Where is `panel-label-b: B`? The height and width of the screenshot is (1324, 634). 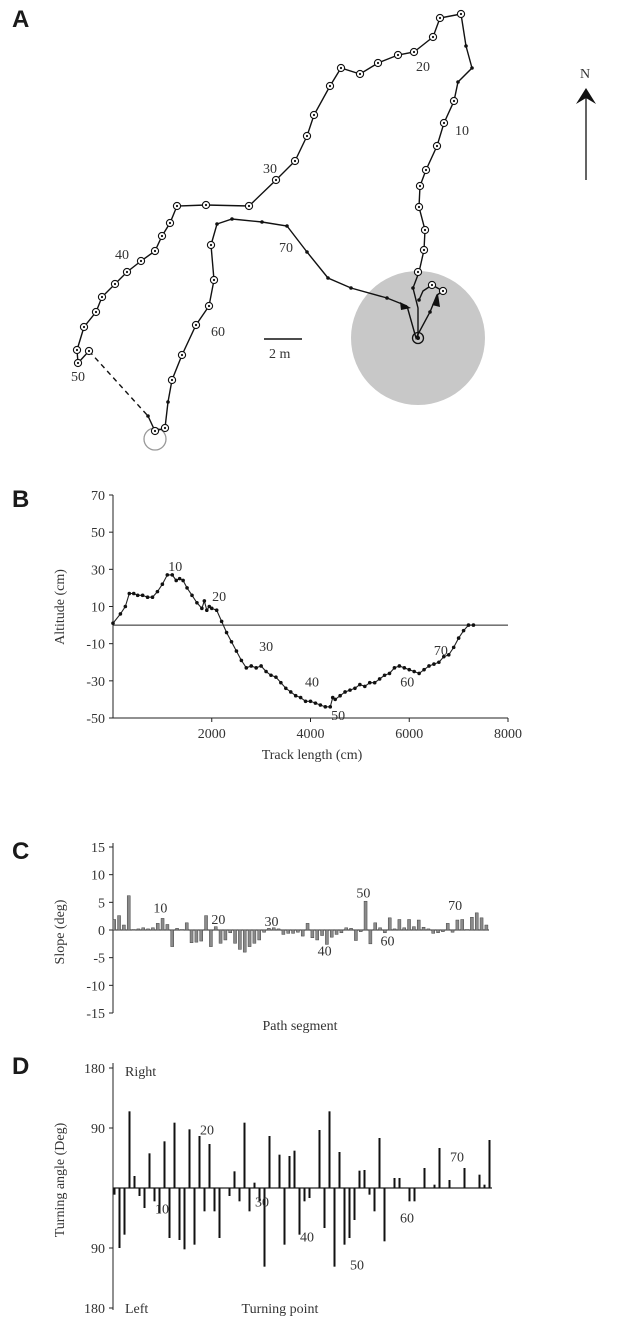 panel-label-b: B is located at coordinates (21, 499).